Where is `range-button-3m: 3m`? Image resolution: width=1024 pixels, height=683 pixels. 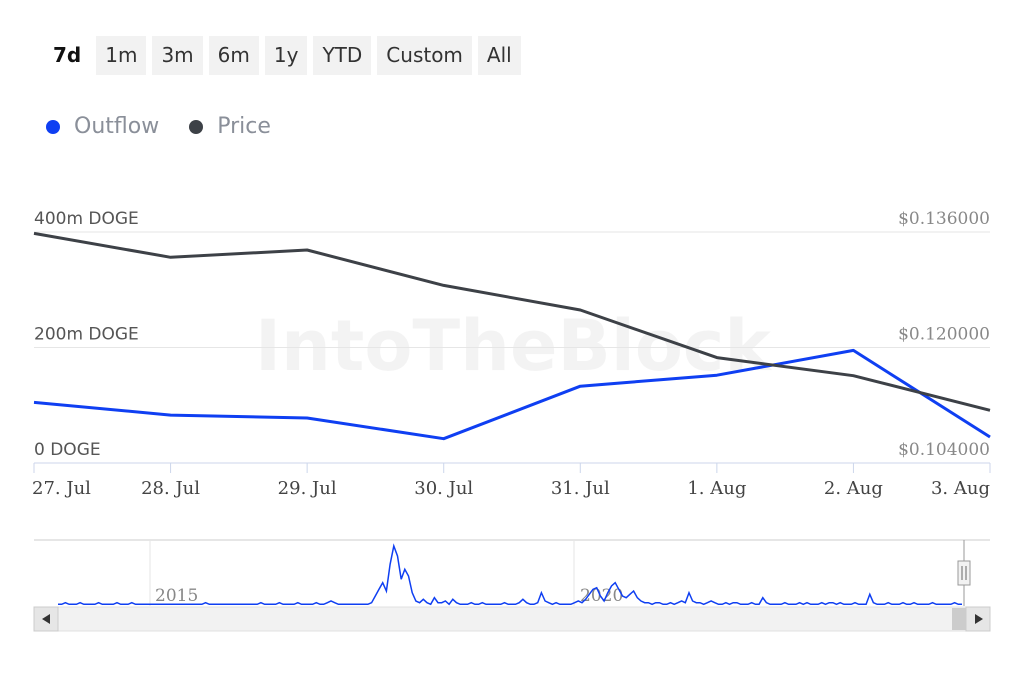
range-button-3m: 3m is located at coordinates (177, 55).